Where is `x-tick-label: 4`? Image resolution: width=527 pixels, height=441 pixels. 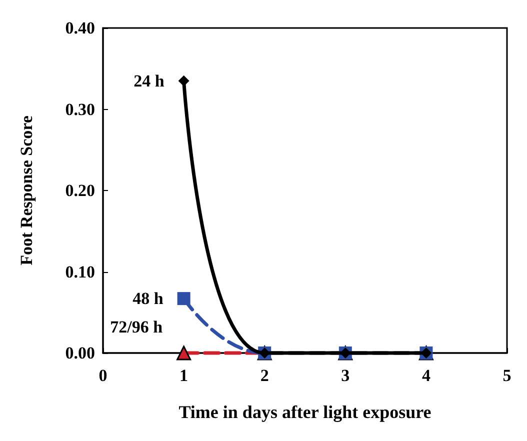 x-tick-label: 4 is located at coordinates (426, 375).